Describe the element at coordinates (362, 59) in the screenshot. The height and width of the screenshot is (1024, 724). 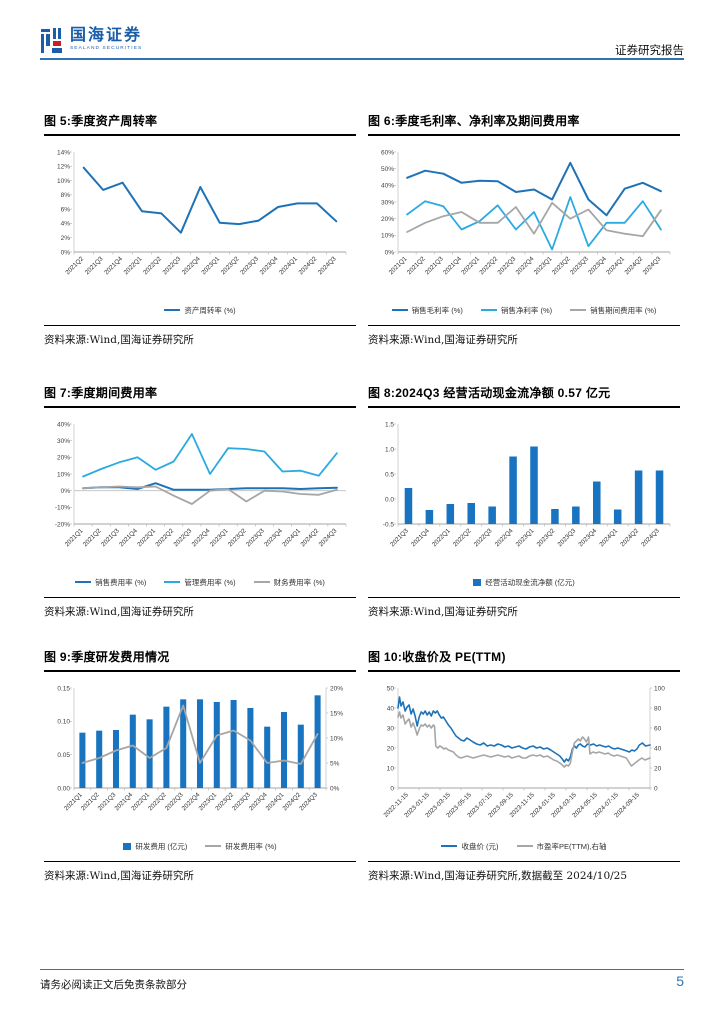
I see `header-divider` at that location.